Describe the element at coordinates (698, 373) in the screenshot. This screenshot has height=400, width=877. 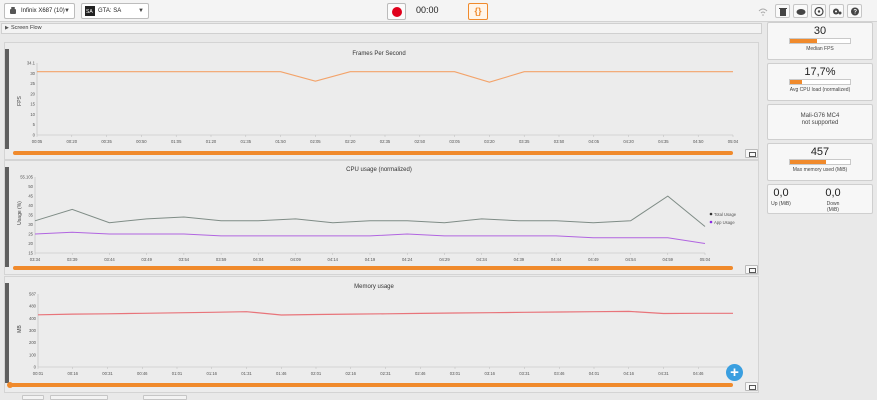
I see `x-tick-label: 04:46` at that location.